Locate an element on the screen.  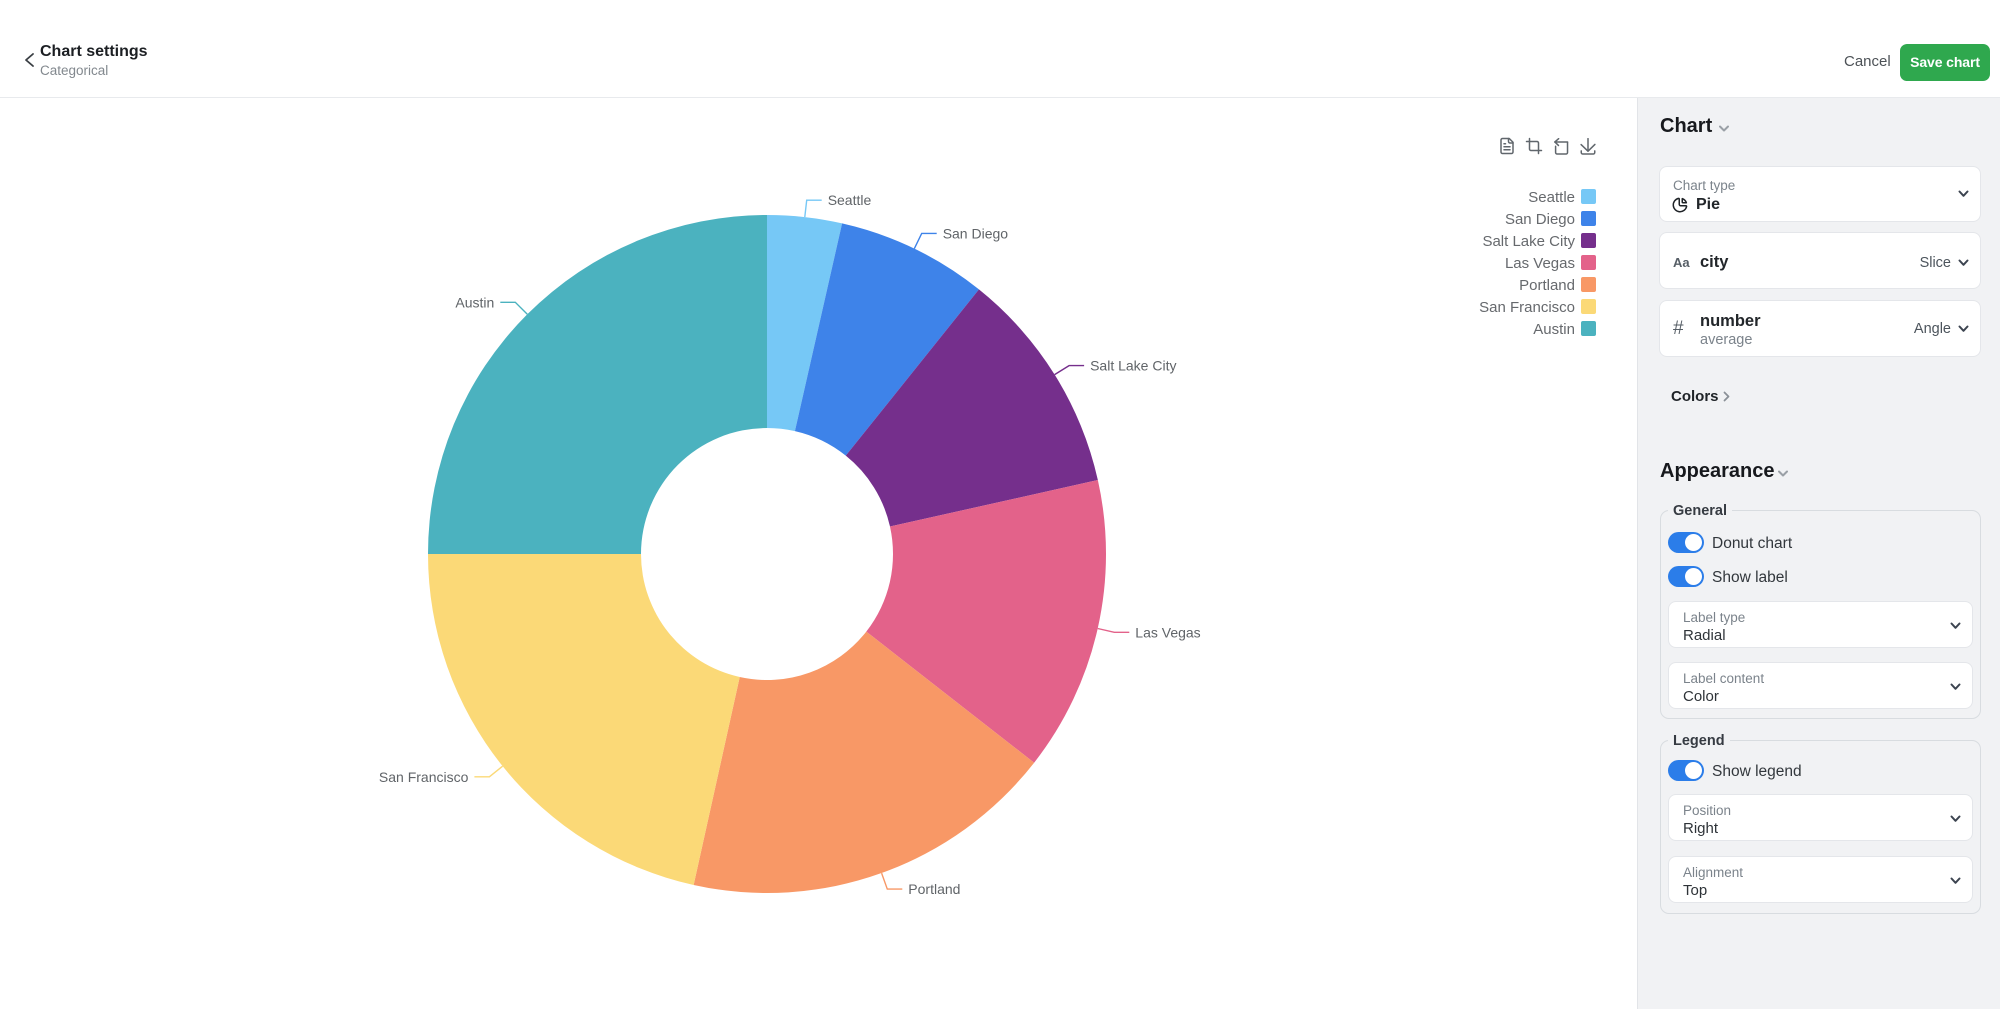
svg-text: Austin is located at coordinates (474, 302).